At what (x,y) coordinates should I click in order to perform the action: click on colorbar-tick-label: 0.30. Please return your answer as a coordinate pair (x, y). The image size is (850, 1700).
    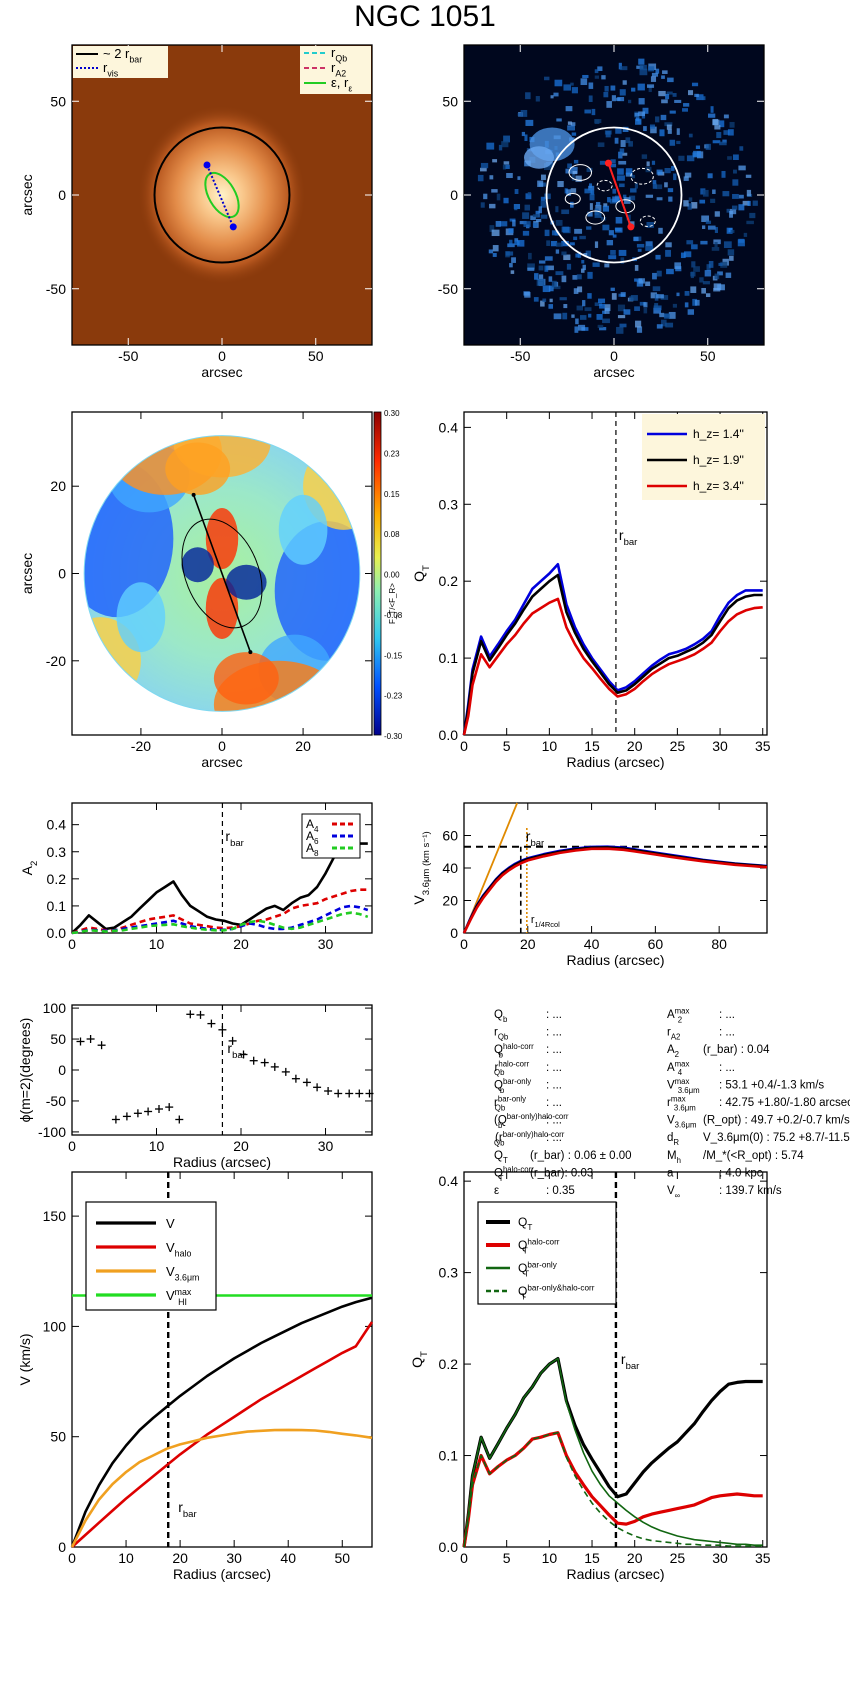
    Looking at the image, I should click on (392, 413).